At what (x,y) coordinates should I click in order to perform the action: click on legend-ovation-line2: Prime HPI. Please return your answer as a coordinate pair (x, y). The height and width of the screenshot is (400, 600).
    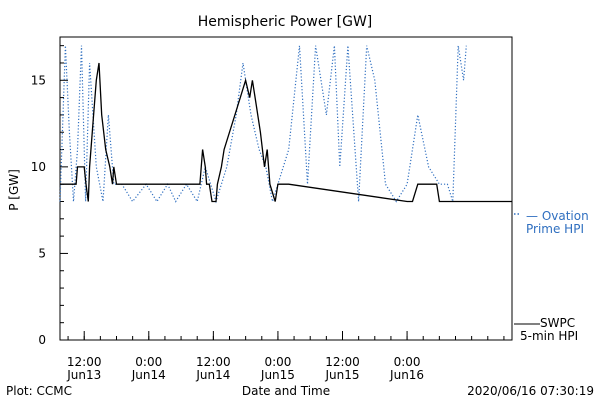
    Looking at the image, I should click on (555, 229).